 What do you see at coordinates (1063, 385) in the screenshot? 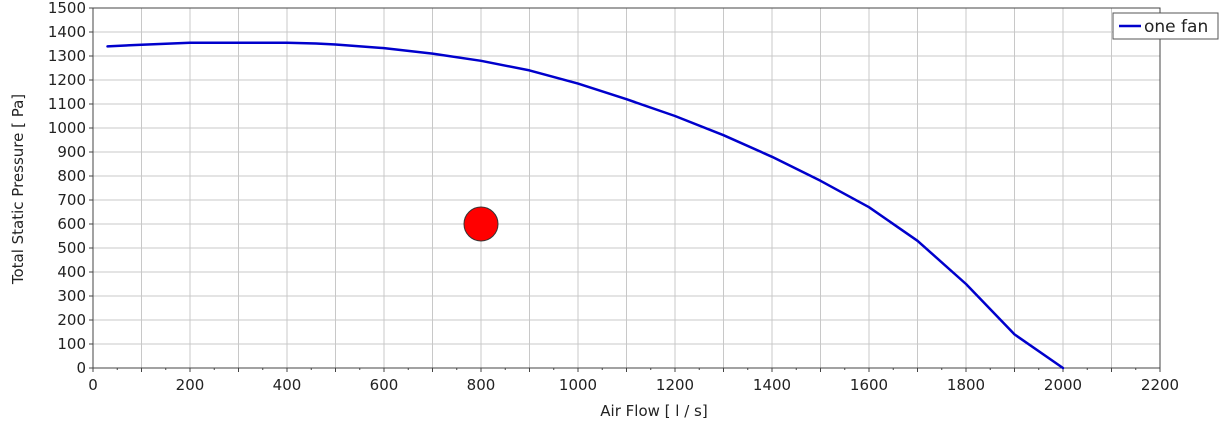
I see `x-tick-label: 2000` at bounding box center [1063, 385].